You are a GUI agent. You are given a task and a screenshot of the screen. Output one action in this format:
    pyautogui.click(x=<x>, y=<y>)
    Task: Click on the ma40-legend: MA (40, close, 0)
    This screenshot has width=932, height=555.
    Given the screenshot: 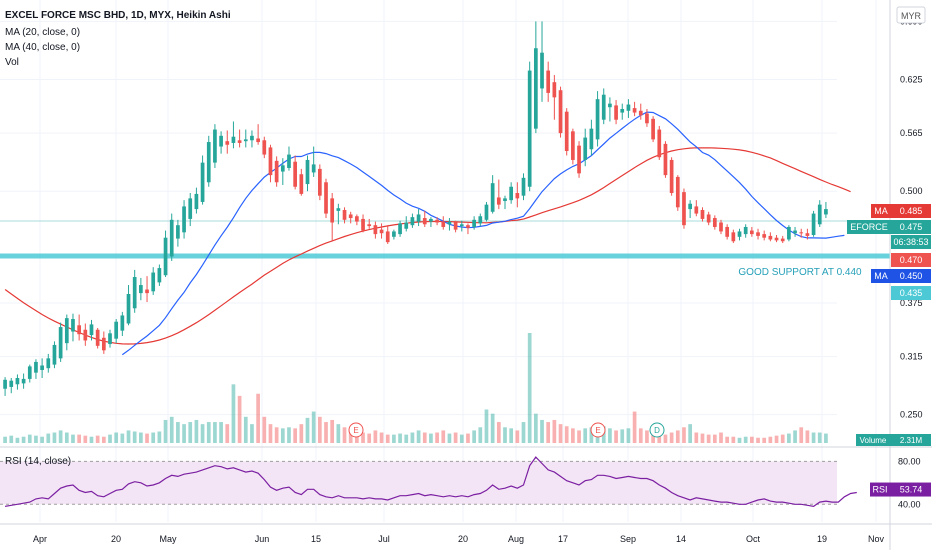 What is the action you would take?
    pyautogui.click(x=42, y=47)
    